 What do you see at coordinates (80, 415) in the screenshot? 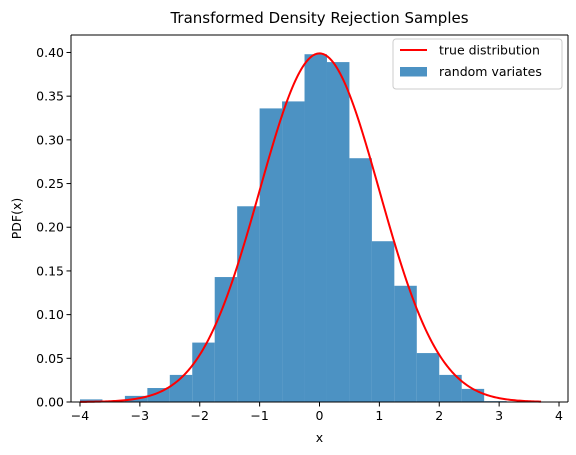
I see `x-tick-label: −4` at bounding box center [80, 415].